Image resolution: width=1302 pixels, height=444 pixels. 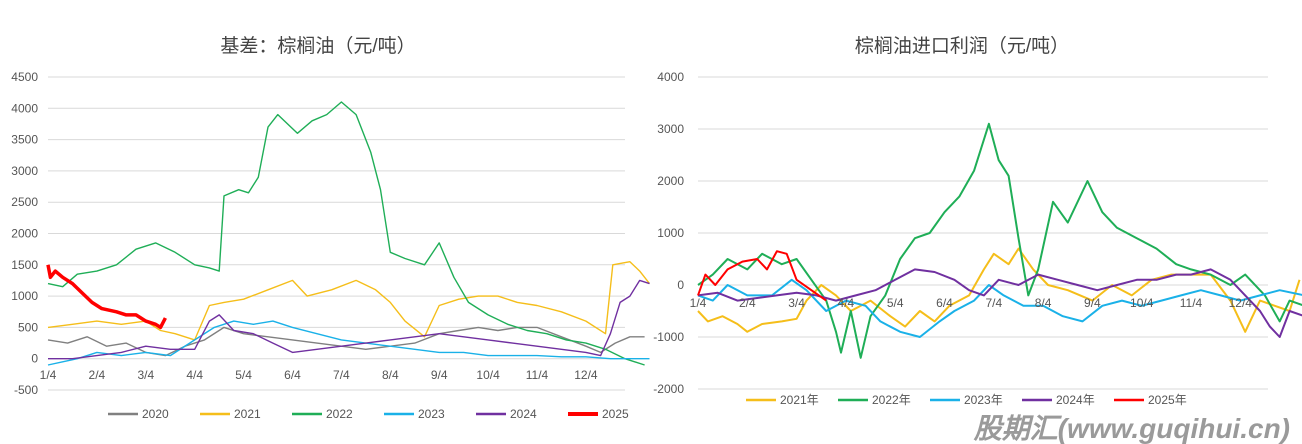 I want to click on right-chart-title: 棕榈油进口利润（元/吨）, so click(x=962, y=46).